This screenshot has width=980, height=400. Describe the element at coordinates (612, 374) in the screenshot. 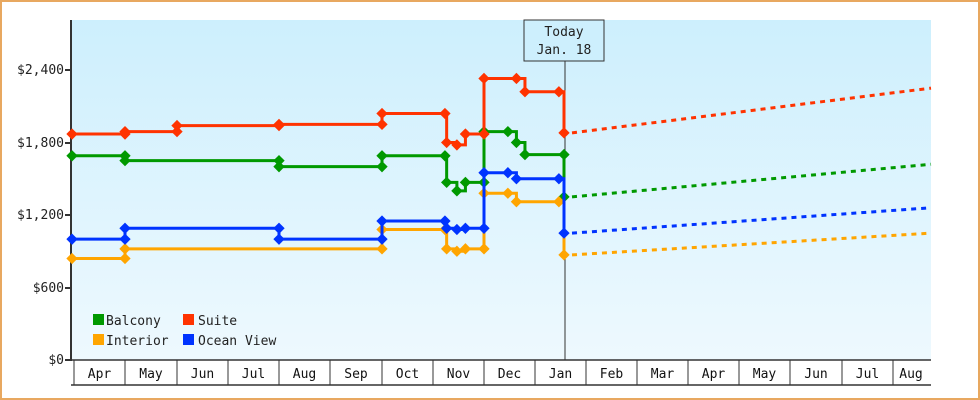

I see `month-label: Feb` at that location.